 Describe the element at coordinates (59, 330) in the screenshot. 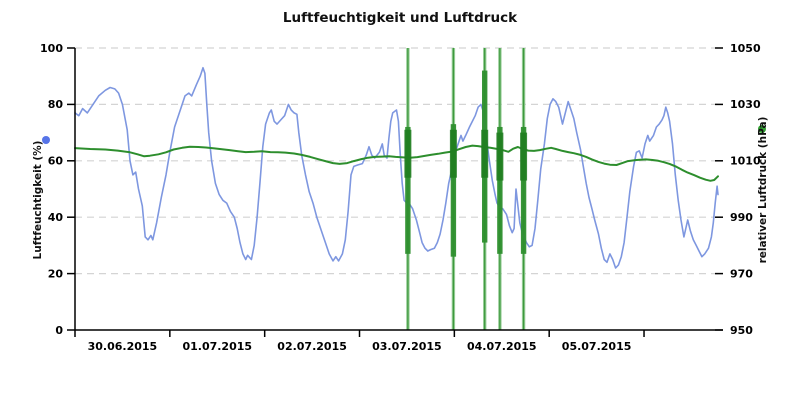

I see `left-tick-label-0: 0` at that location.